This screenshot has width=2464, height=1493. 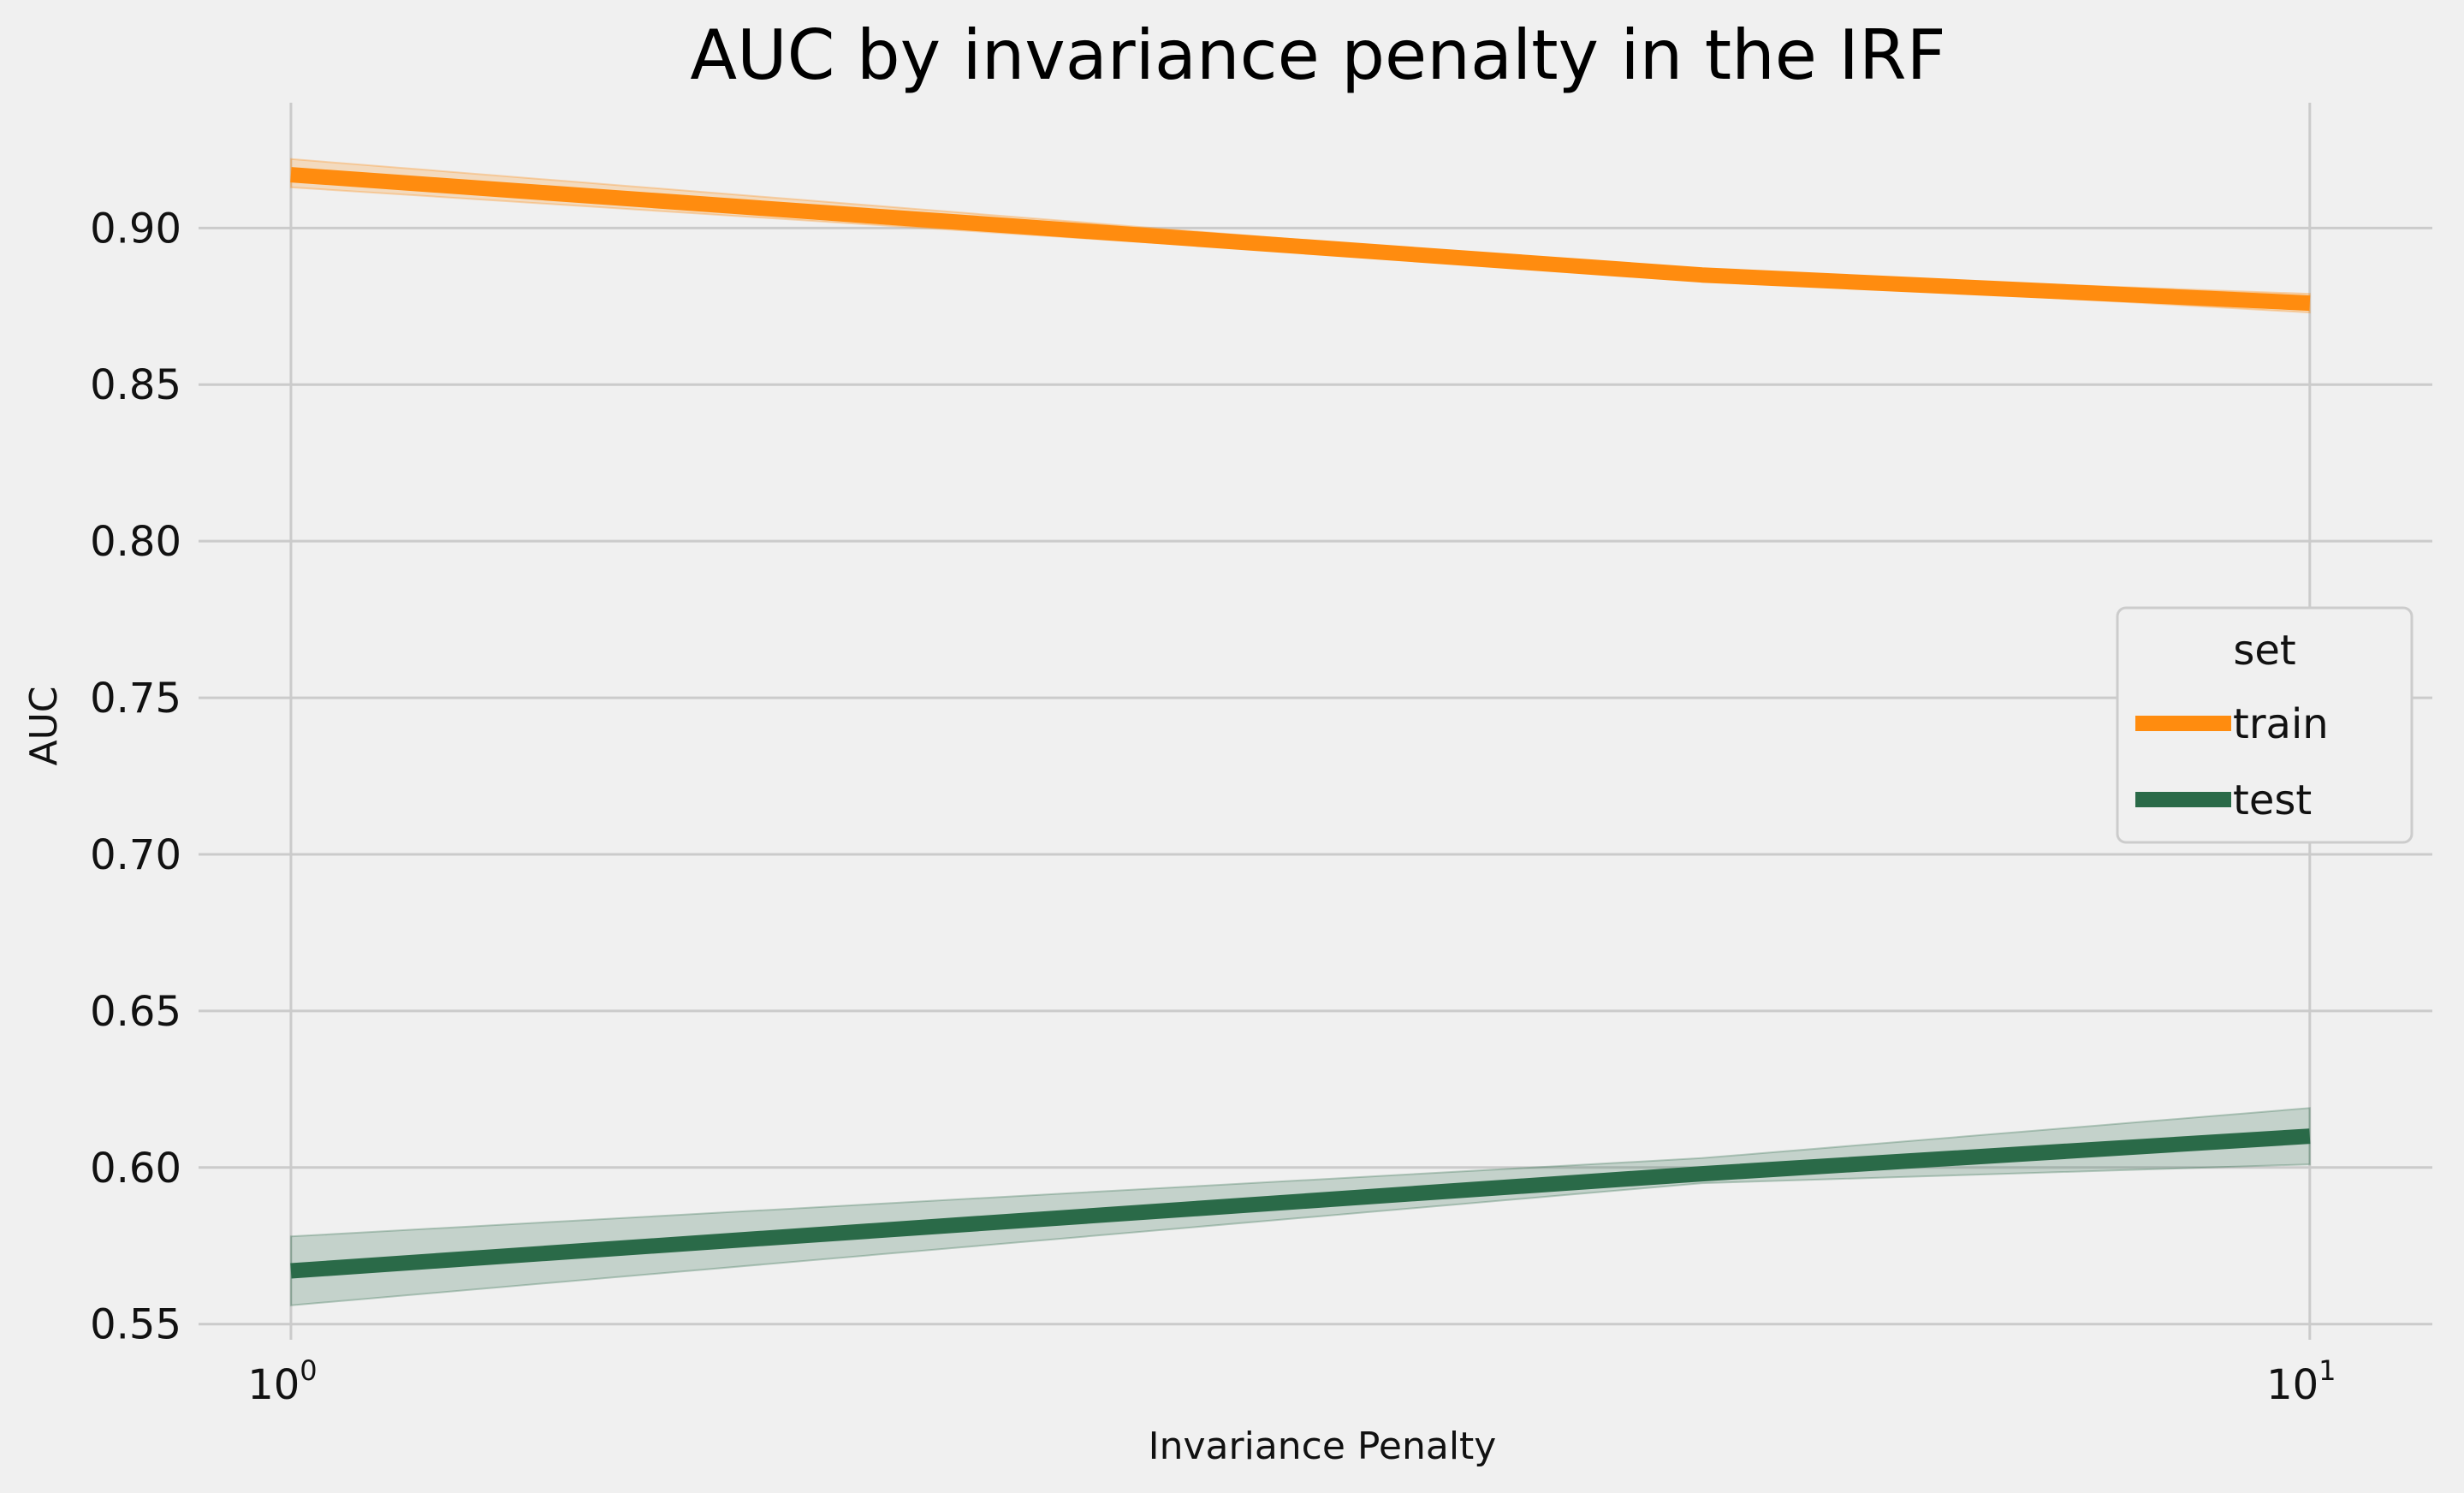 What do you see at coordinates (135, 1325) in the screenshot?
I see `y-tick-label: 0.55` at bounding box center [135, 1325].